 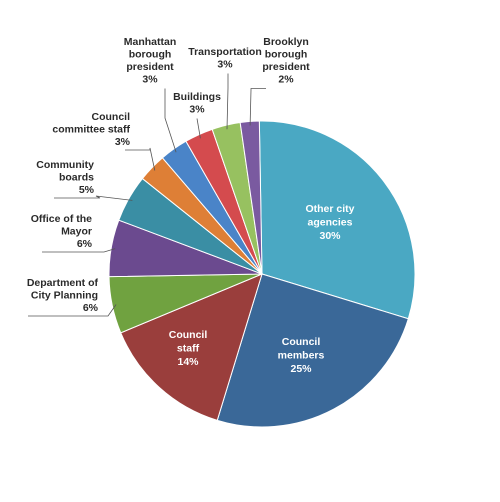 I want to click on slice-label-manhattan-borough-president: Manhattan borough president 3%, so click(x=150, y=61).